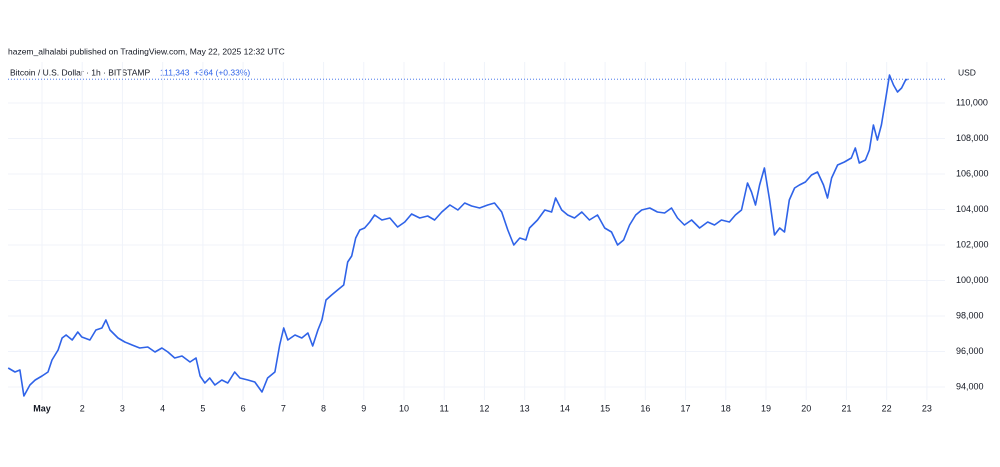 The height and width of the screenshot is (467, 1000). I want to click on x-tick-label: 11, so click(444, 408).